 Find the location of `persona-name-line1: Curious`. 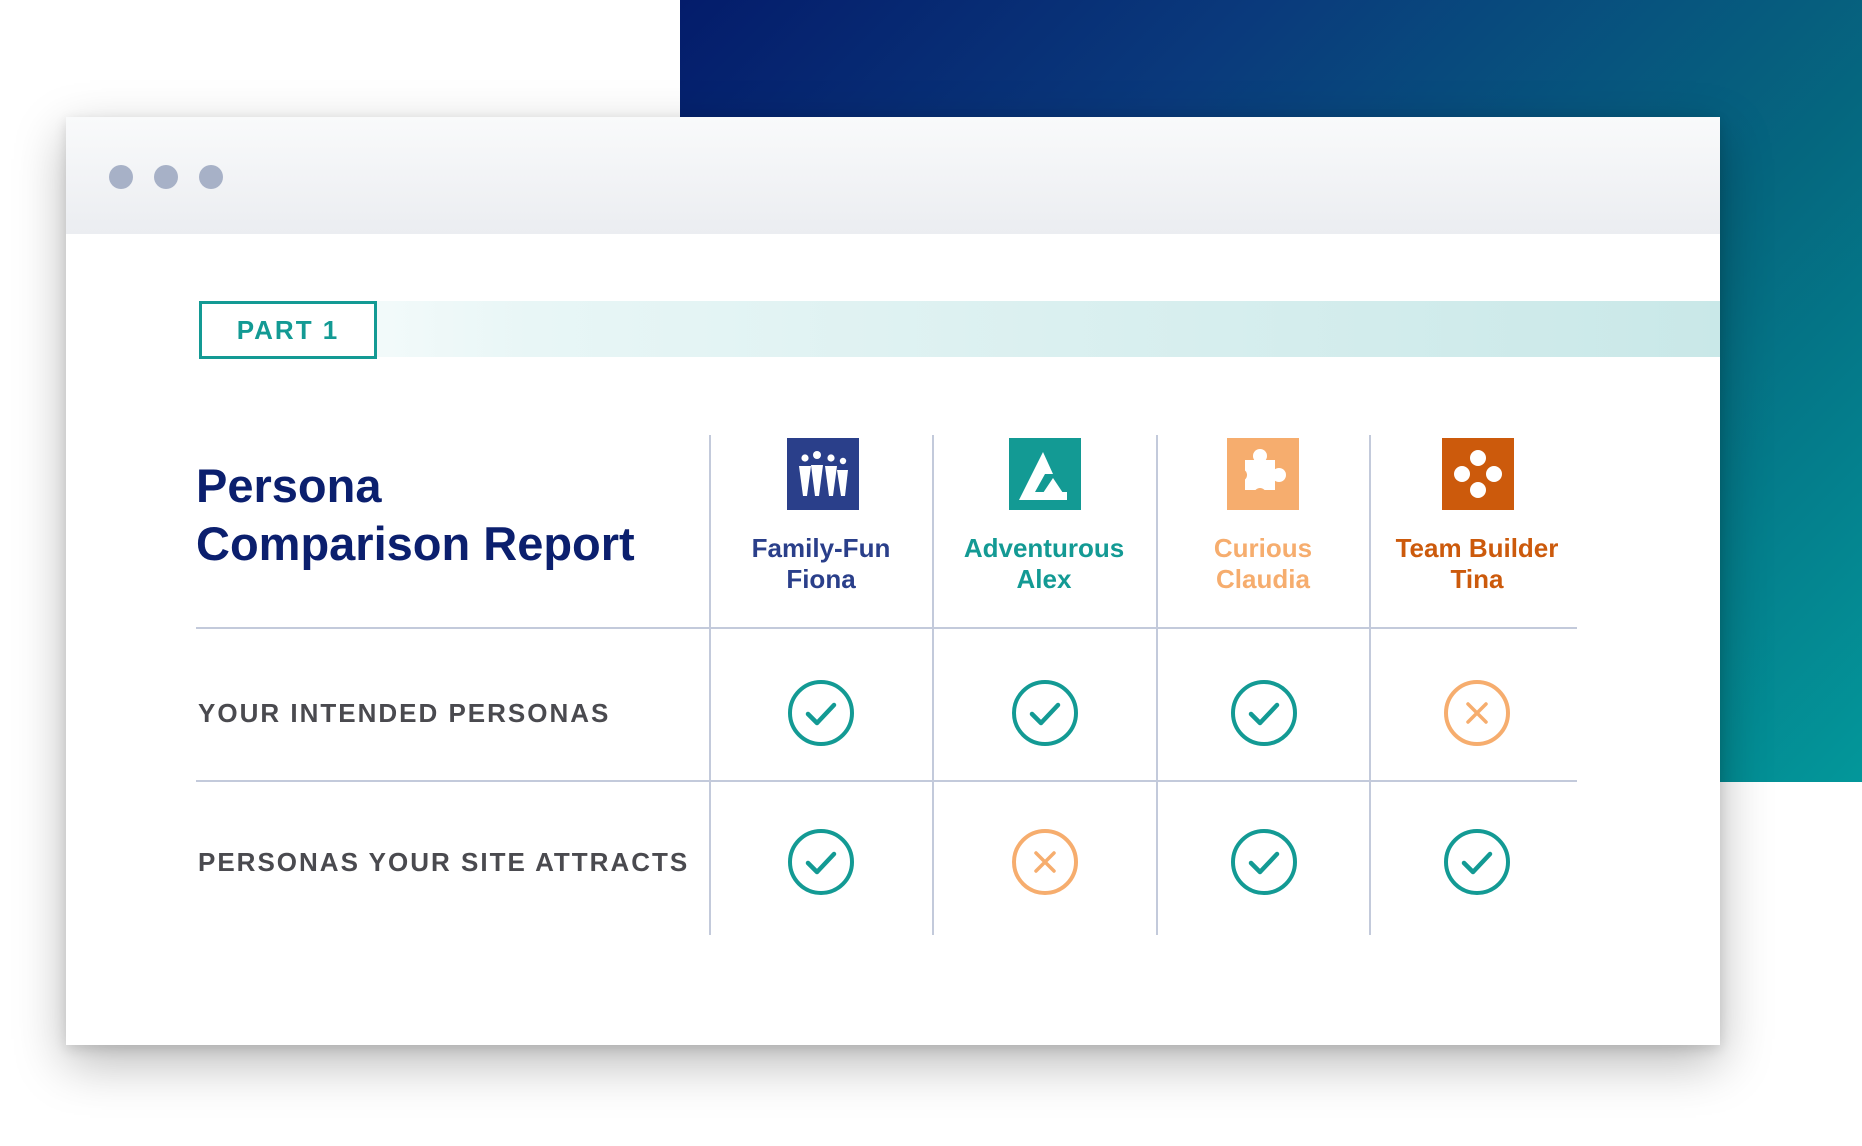

persona-name-line1: Curious is located at coordinates (1263, 548).